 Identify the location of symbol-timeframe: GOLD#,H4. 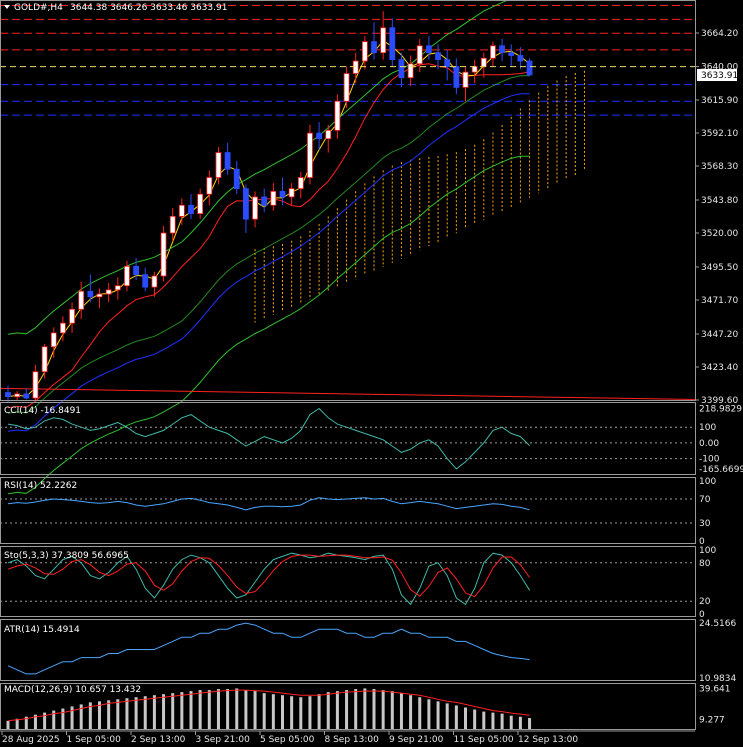
(38, 8).